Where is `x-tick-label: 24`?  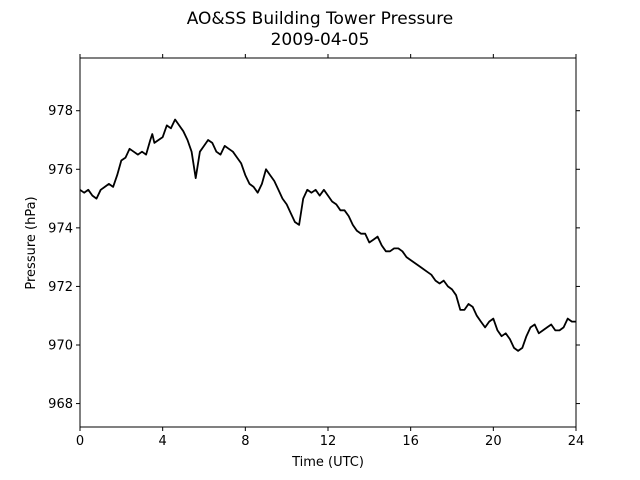 x-tick-label: 24 is located at coordinates (576, 441).